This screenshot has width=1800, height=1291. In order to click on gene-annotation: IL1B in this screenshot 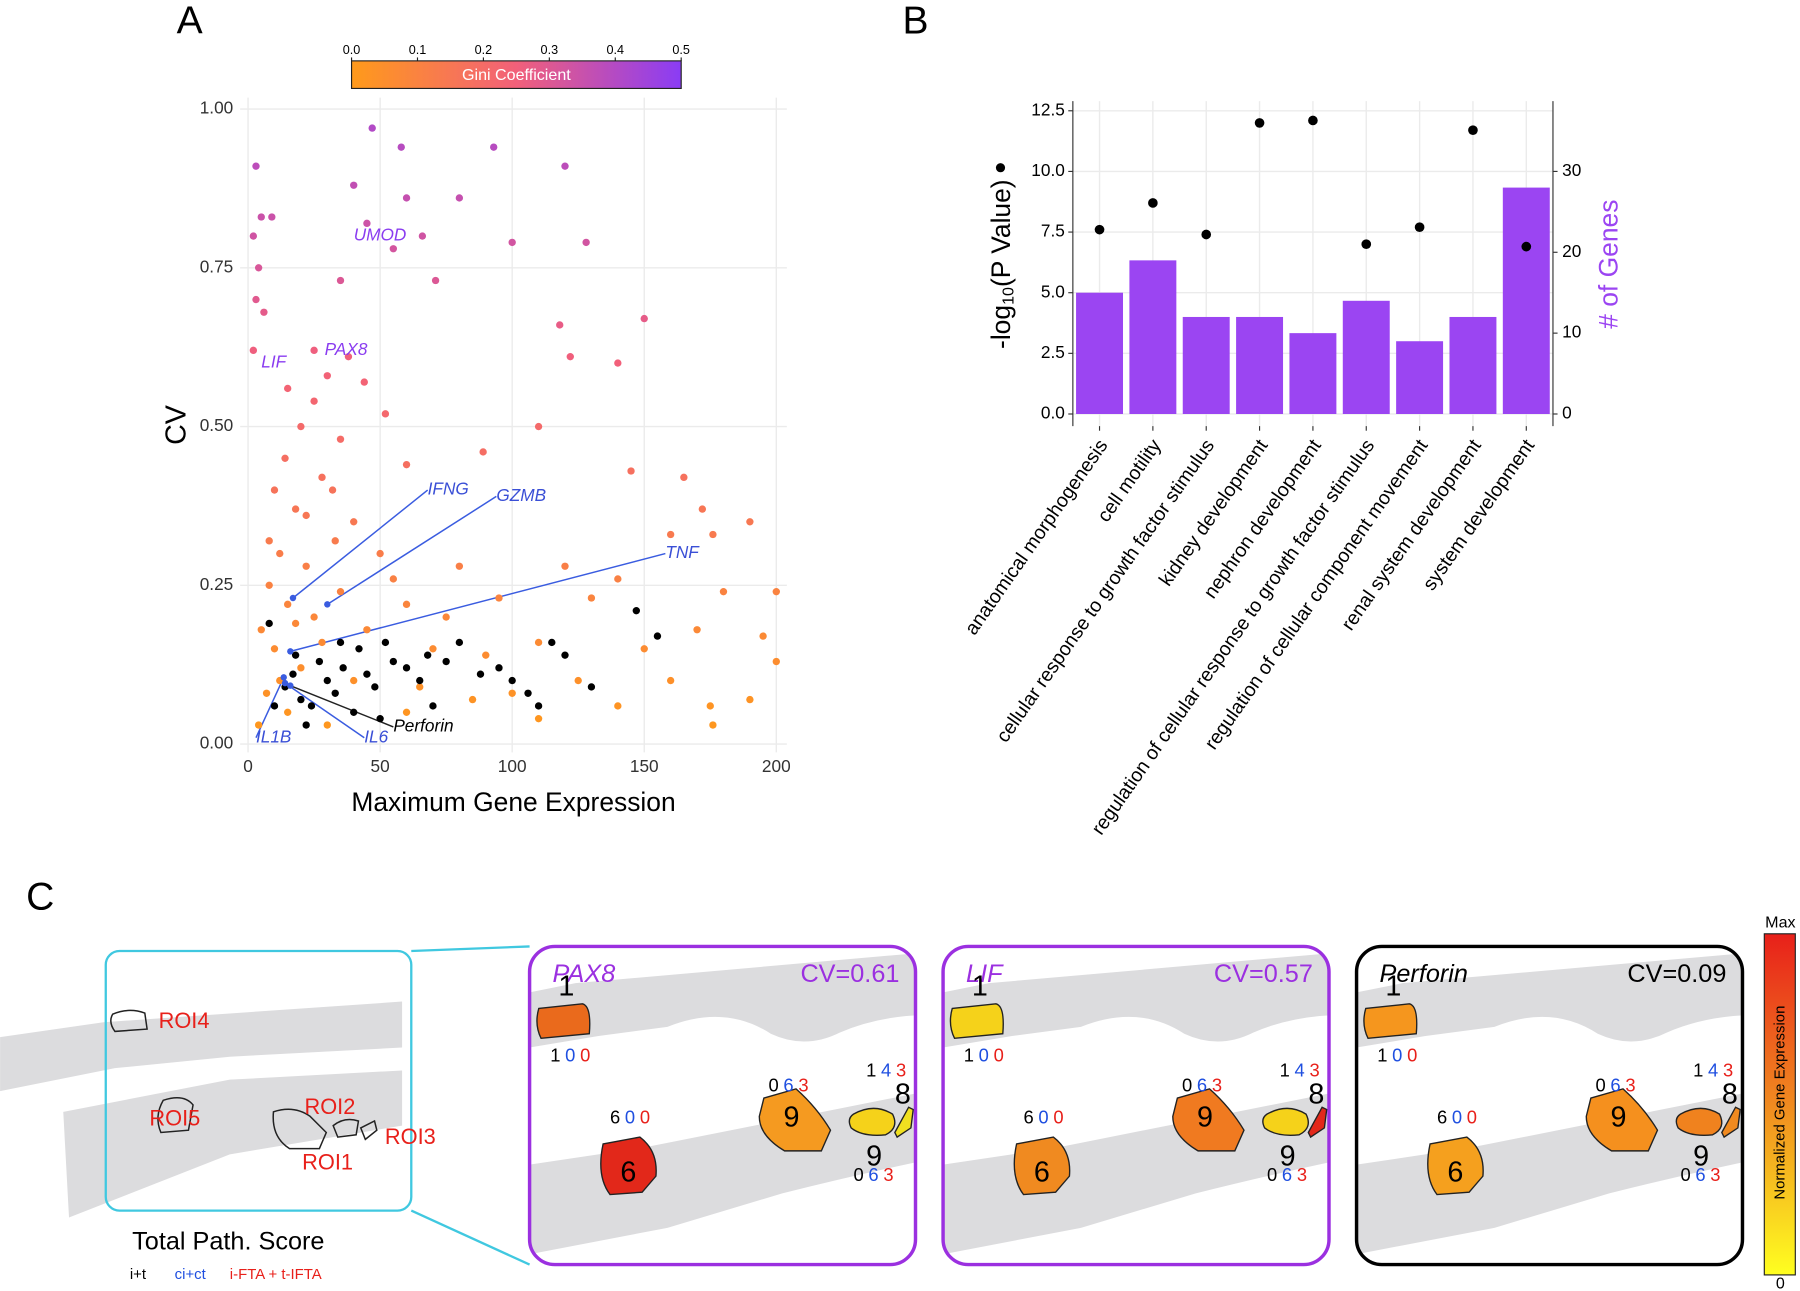, I will do `click(273, 736)`.